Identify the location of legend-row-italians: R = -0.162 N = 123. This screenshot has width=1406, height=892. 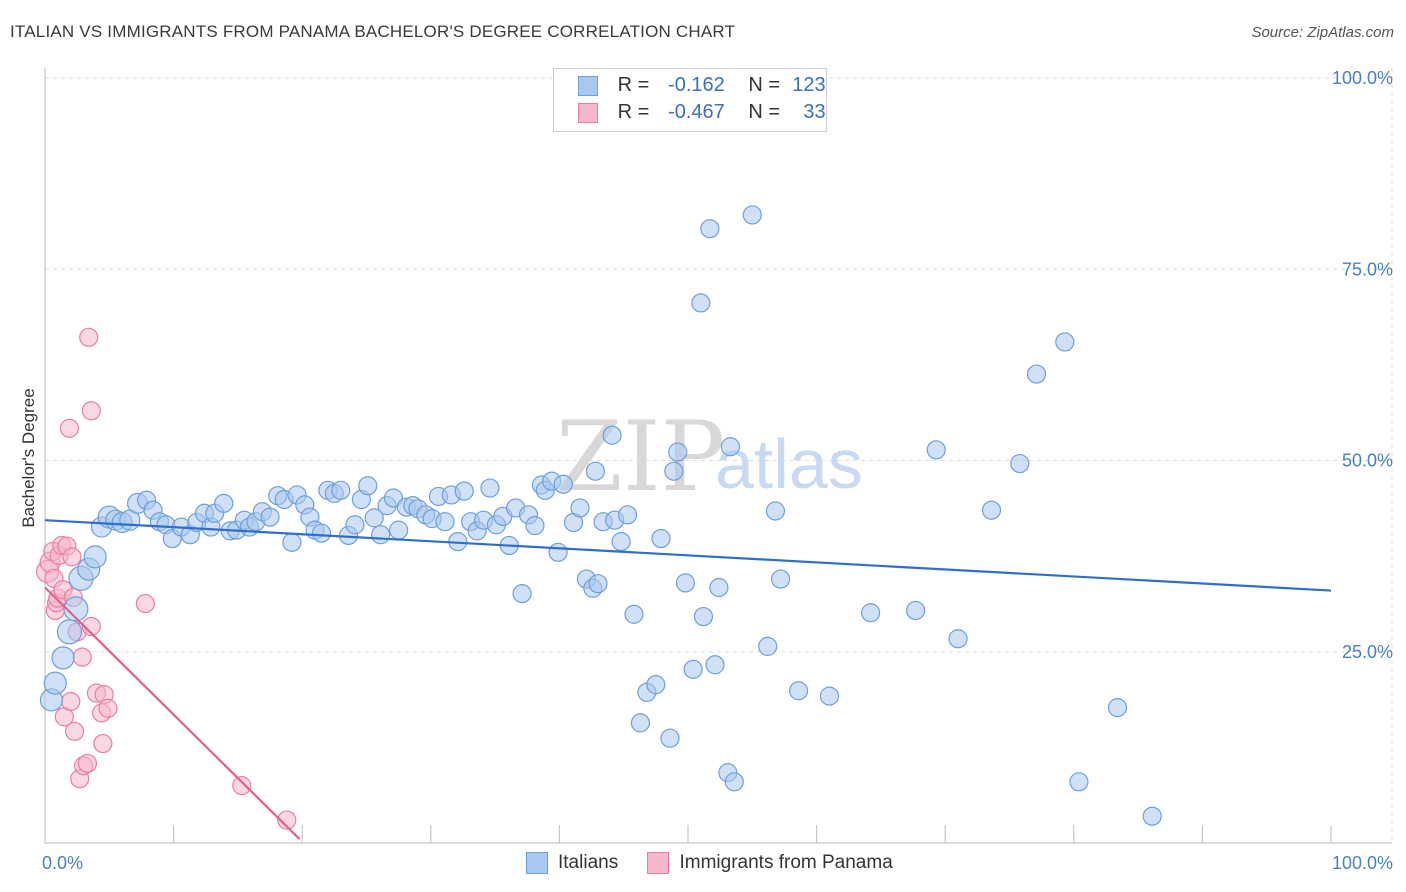
(702, 87).